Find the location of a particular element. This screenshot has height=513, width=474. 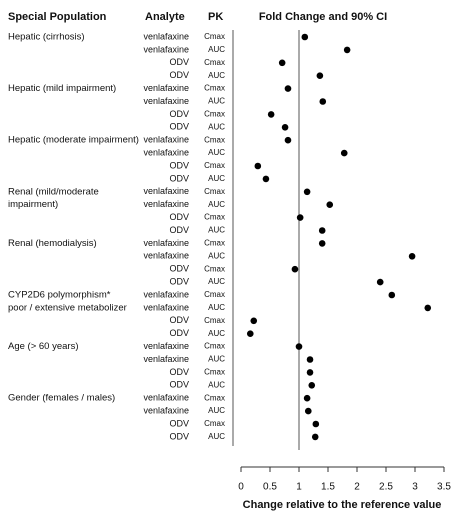

x-tick-label: 1.5 is located at coordinates (328, 487).